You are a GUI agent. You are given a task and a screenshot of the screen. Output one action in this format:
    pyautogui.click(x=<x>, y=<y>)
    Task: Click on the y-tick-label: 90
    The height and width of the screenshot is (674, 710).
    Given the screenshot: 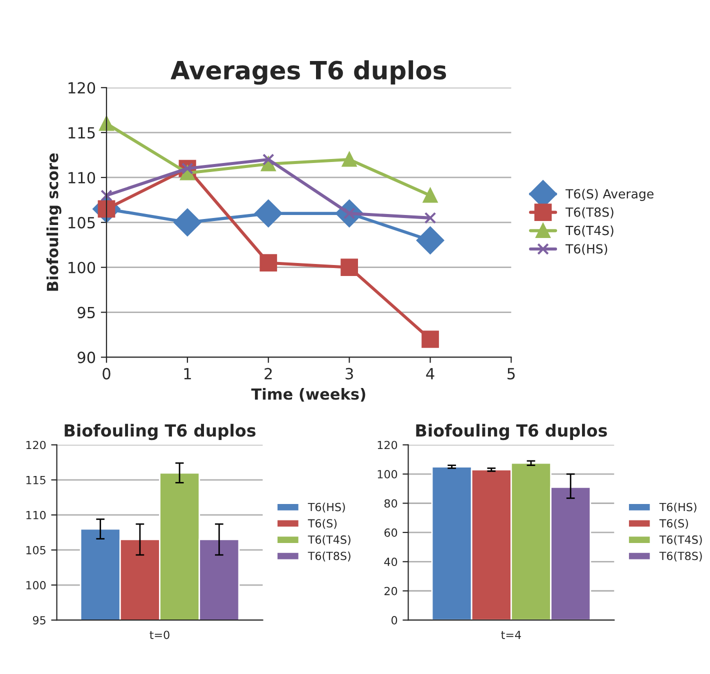 What is the action you would take?
    pyautogui.click(x=87, y=358)
    